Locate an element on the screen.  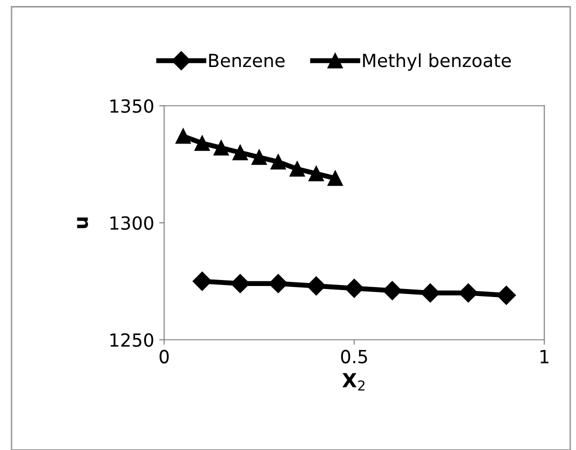
y-tick-label: 1250 is located at coordinates (132, 340).